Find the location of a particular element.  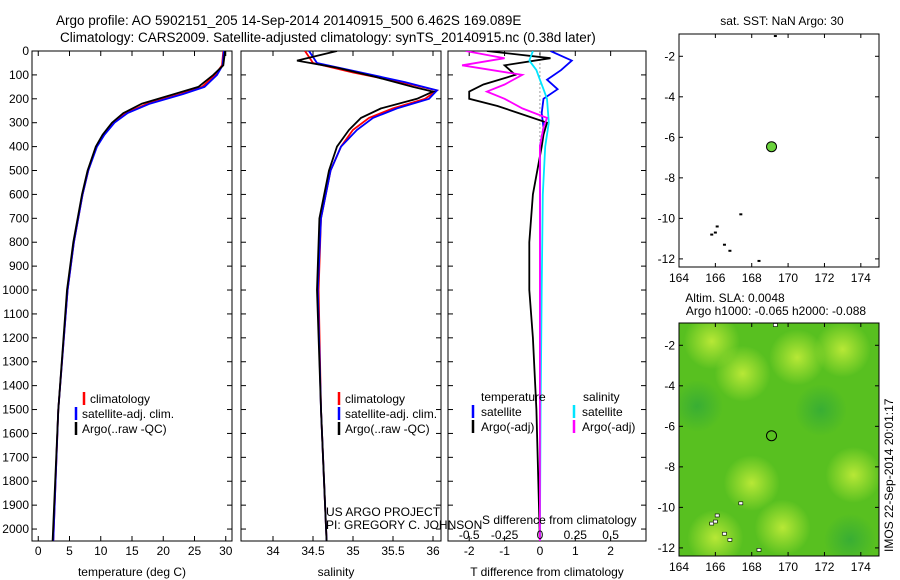

sst-map-marks is located at coordinates (744, 148).